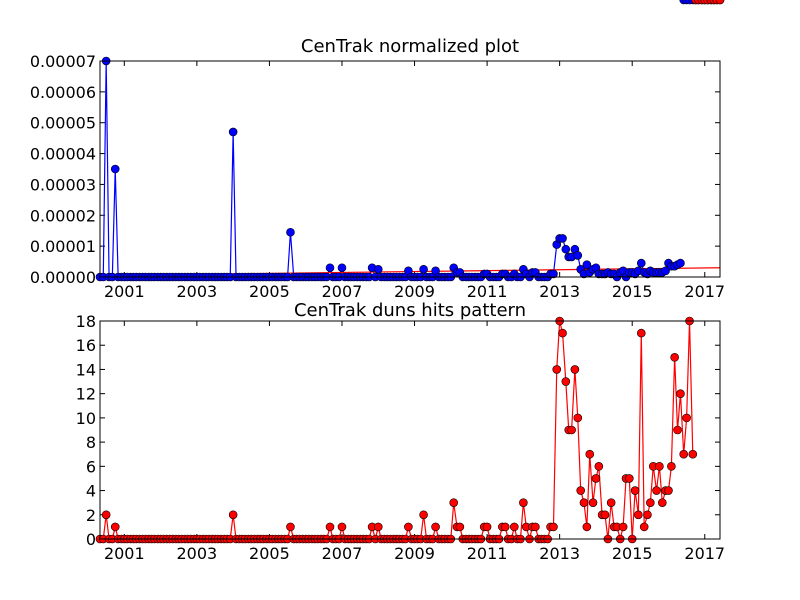 The height and width of the screenshot is (600, 800). Describe the element at coordinates (124, 291) in the screenshot. I see `normalized-x-tick-label: 2001` at that location.